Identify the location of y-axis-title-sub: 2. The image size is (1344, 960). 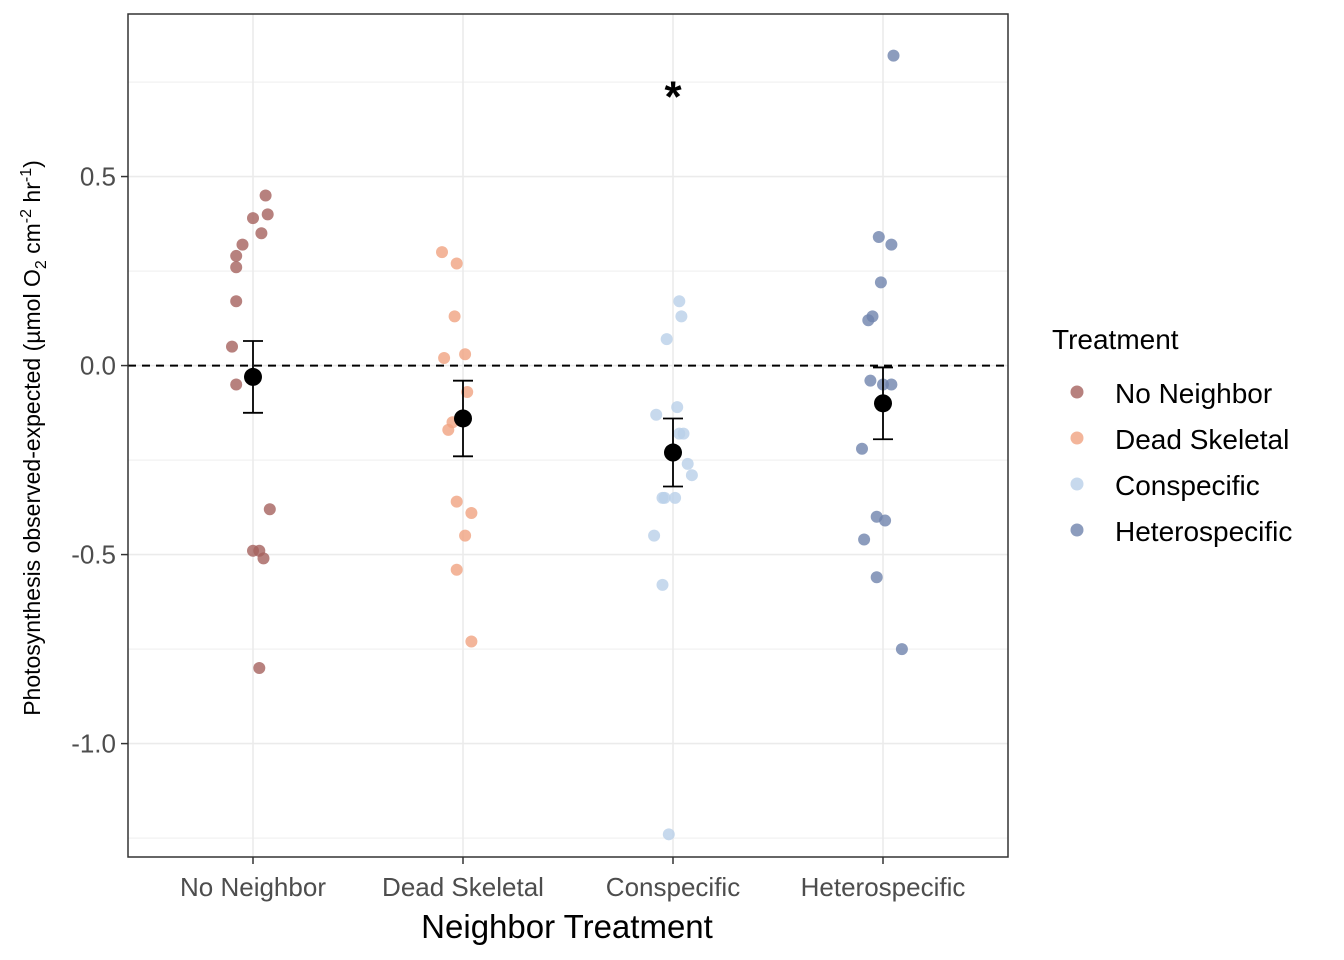
(41, 264).